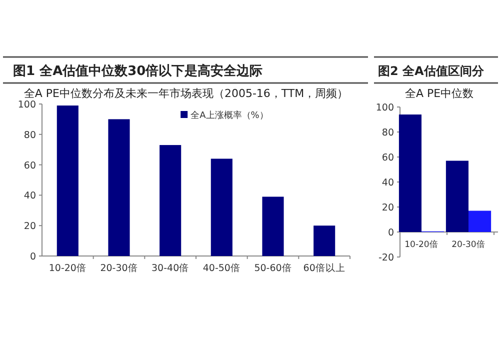 This screenshot has width=500, height=362. Describe the element at coordinates (439, 93) in the screenshot. I see `chart-subtitle: 全A PE中位数` at that location.